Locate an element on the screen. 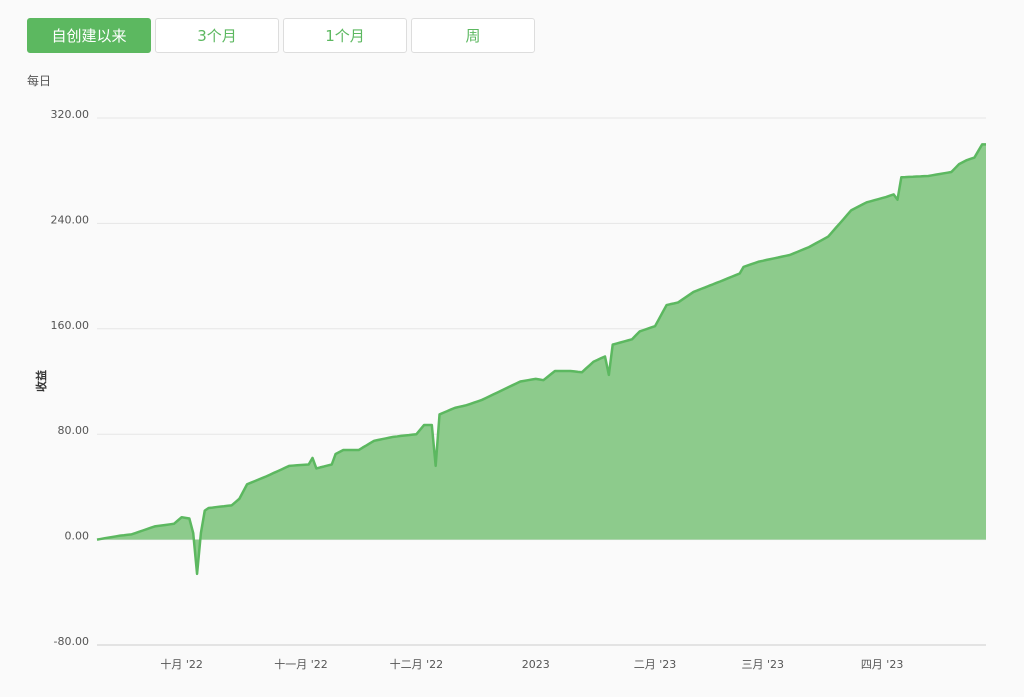  x-tick-label: 四月 '23 is located at coordinates (882, 664).